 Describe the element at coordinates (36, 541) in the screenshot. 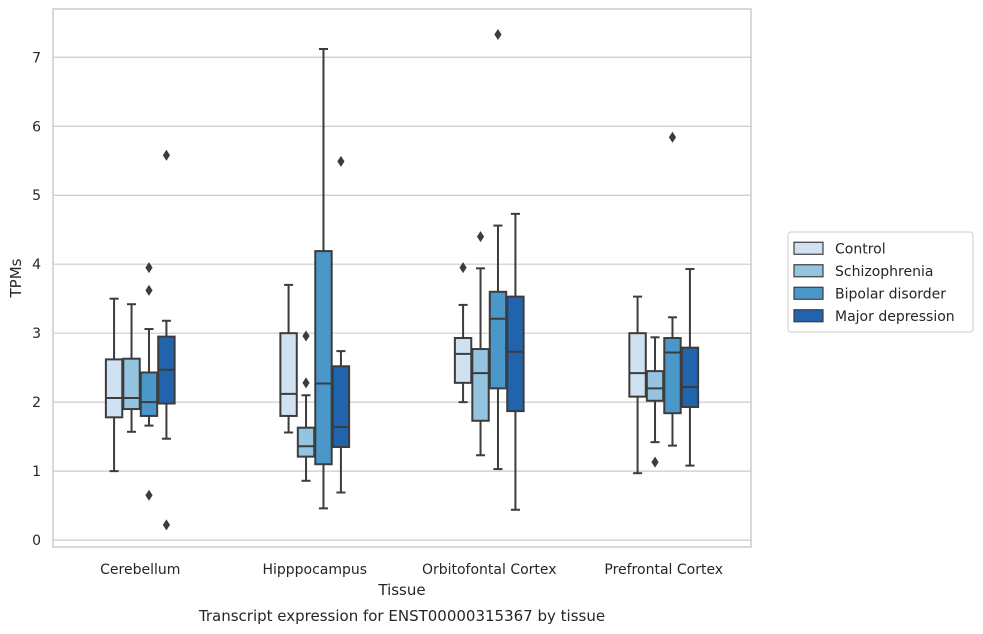

I see `y-tick-label: 0` at that location.